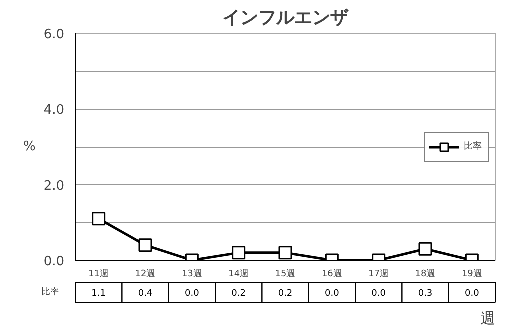 Image resolution: width=530 pixels, height=334 pixels. I want to click on legend-label: 比率, so click(473, 146).